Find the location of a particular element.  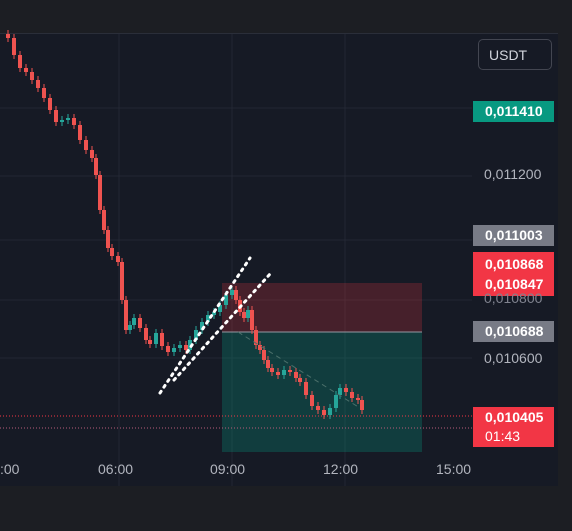

price-label-entry-text: 0,011003 is located at coordinates (514, 235).